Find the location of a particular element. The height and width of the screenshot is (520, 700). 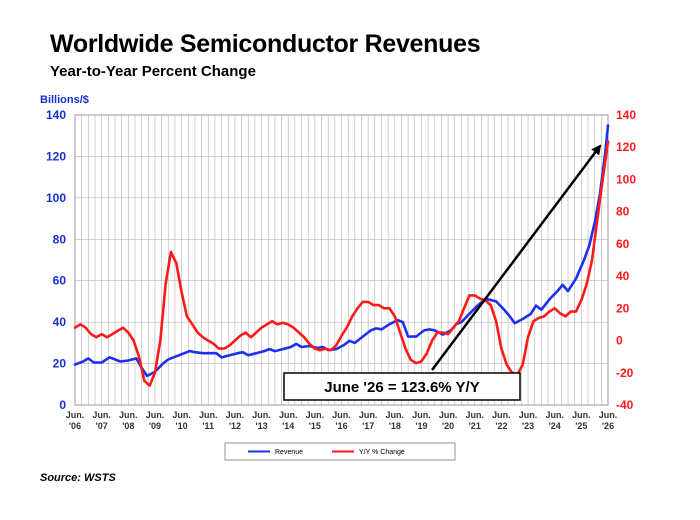

right-axis-tick-label: 80 is located at coordinates (623, 212).